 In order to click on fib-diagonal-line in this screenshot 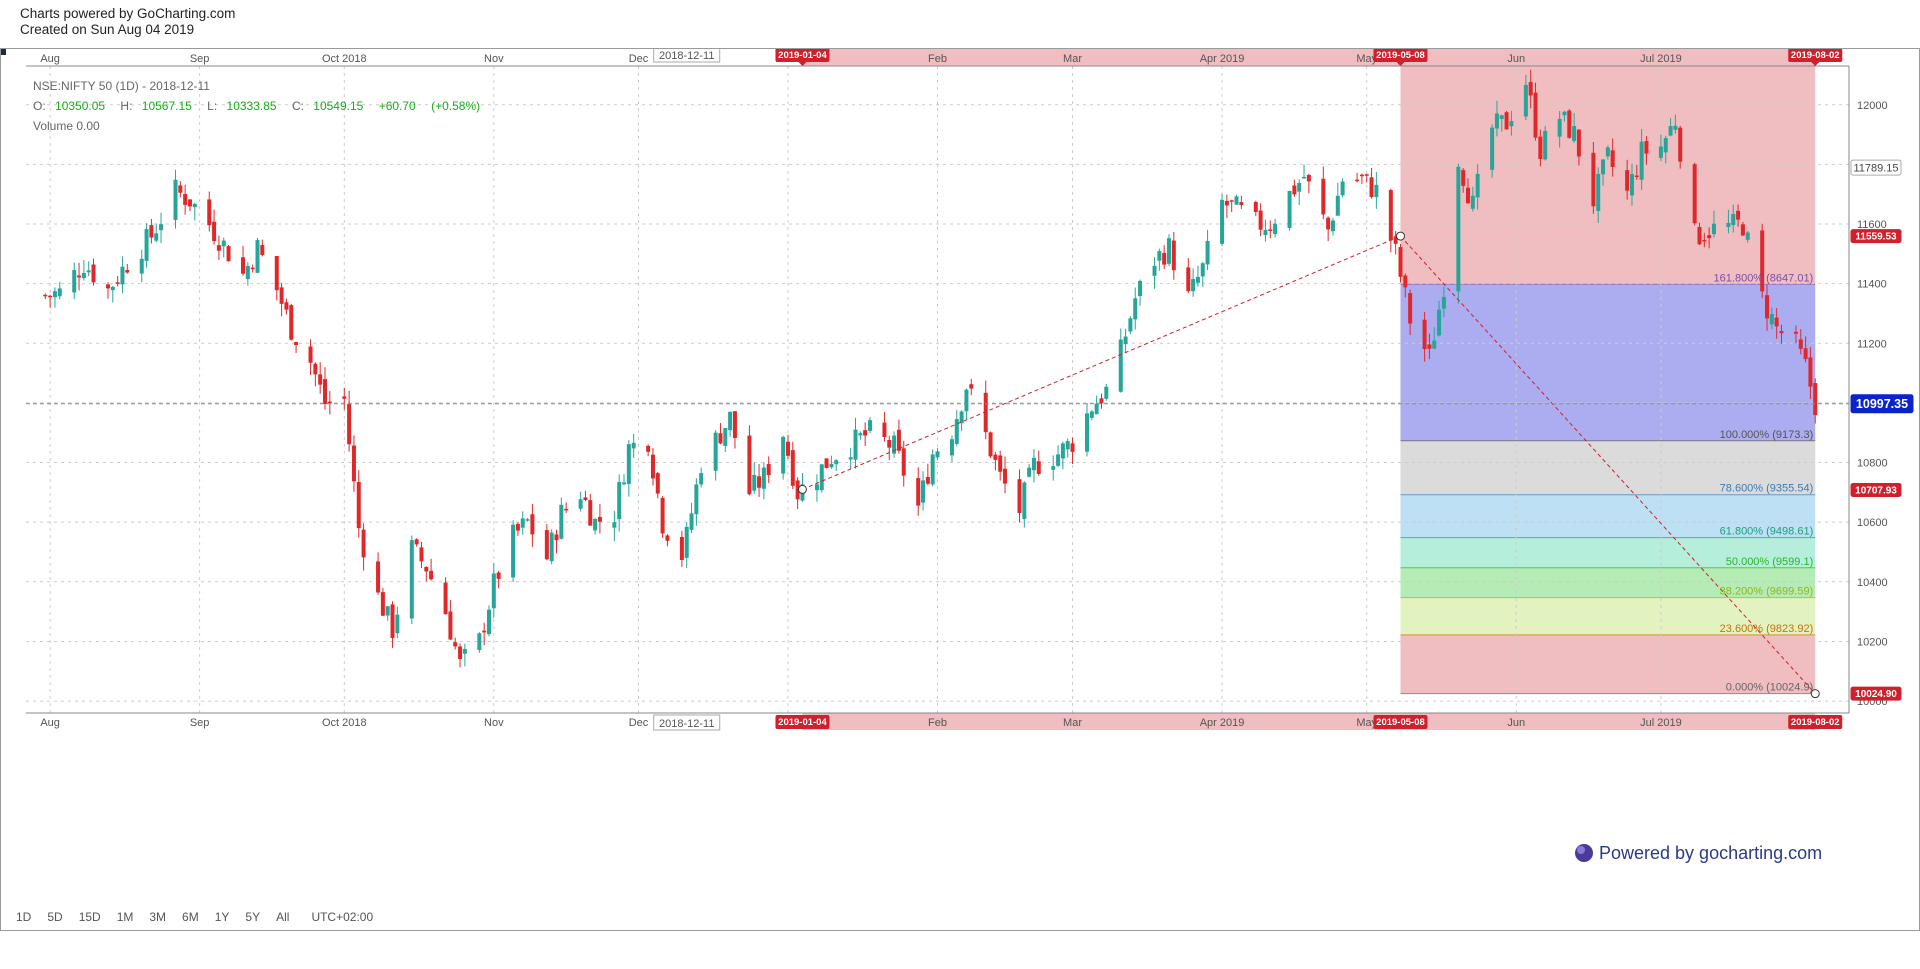, I will do `click(1608, 464)`.